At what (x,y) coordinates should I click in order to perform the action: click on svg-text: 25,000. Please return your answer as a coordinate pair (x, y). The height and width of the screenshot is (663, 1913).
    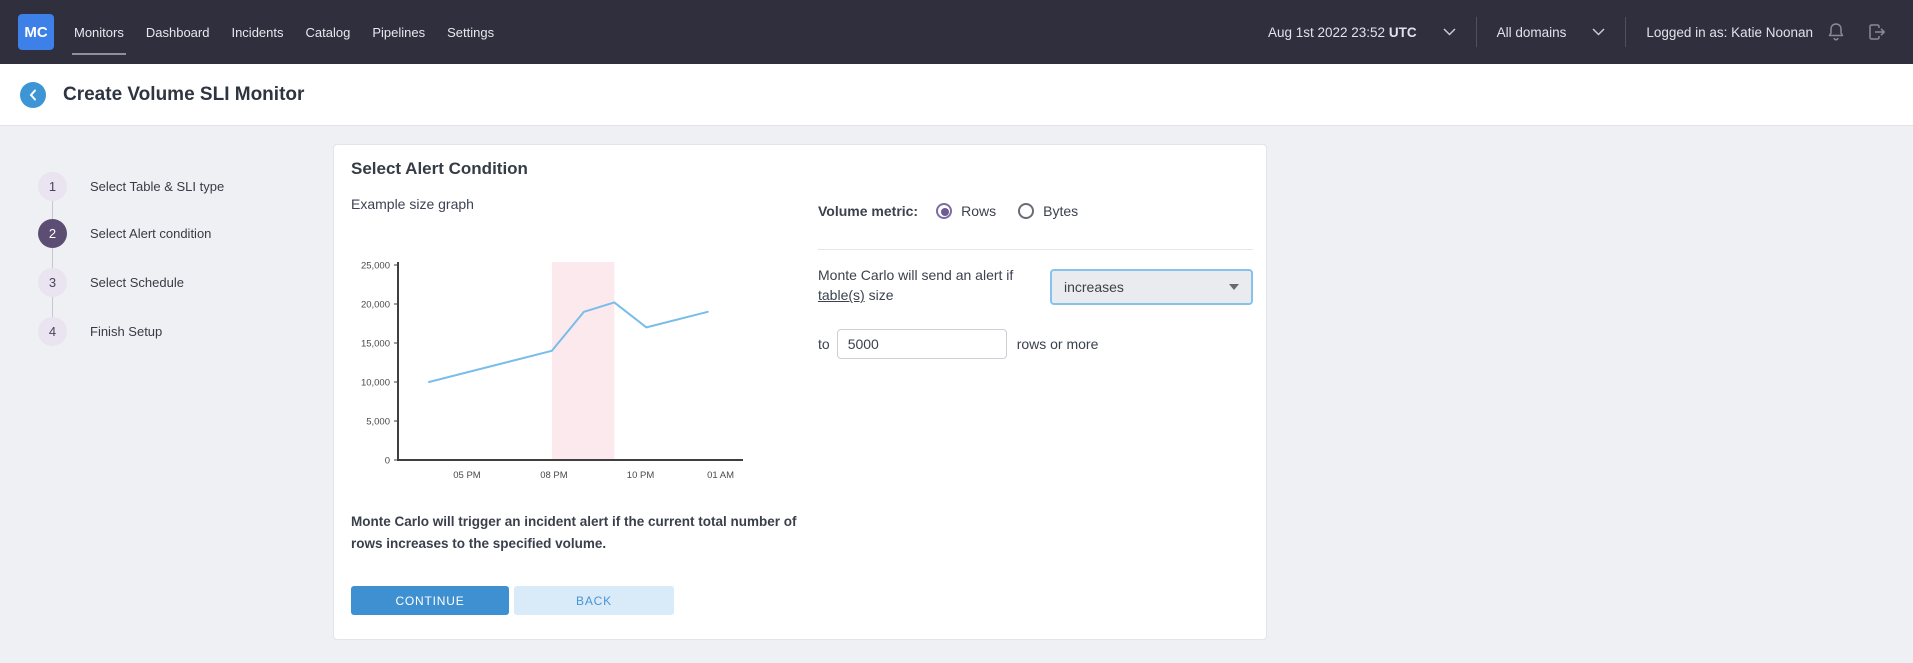
    Looking at the image, I should click on (375, 266).